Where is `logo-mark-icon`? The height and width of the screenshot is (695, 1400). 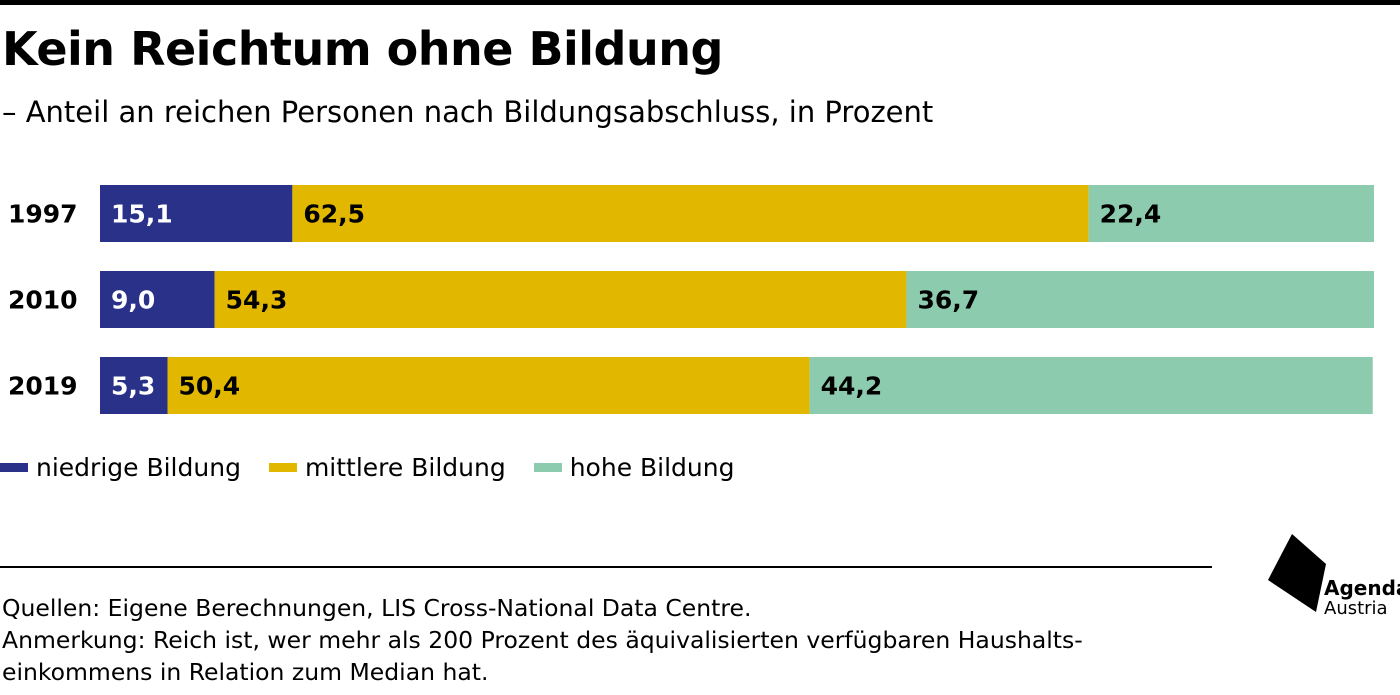
logo-mark-icon is located at coordinates (1297, 573).